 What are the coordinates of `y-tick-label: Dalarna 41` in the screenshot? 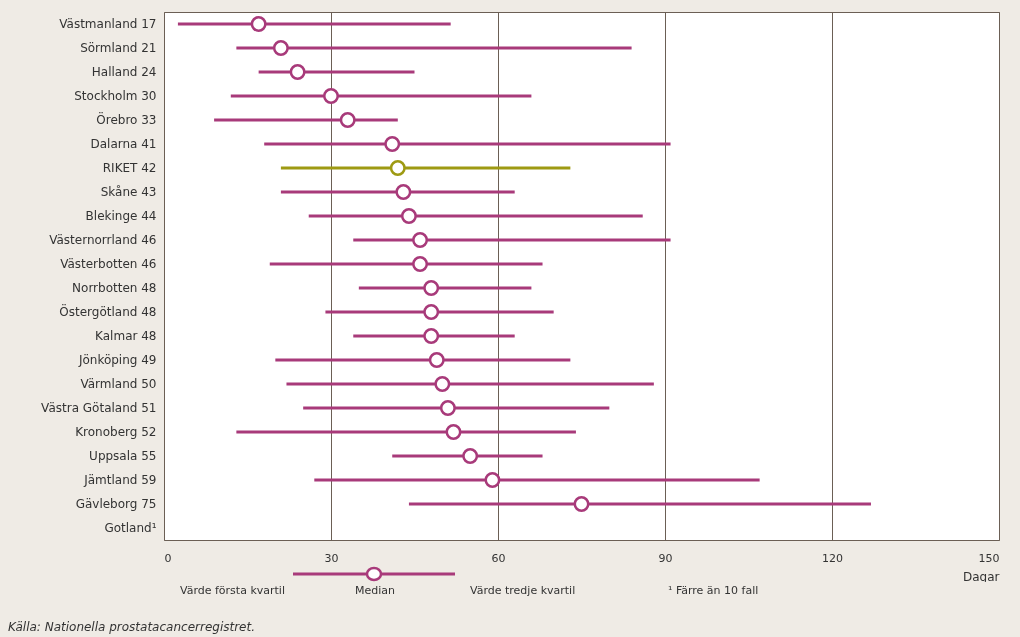 It's located at (123, 144).